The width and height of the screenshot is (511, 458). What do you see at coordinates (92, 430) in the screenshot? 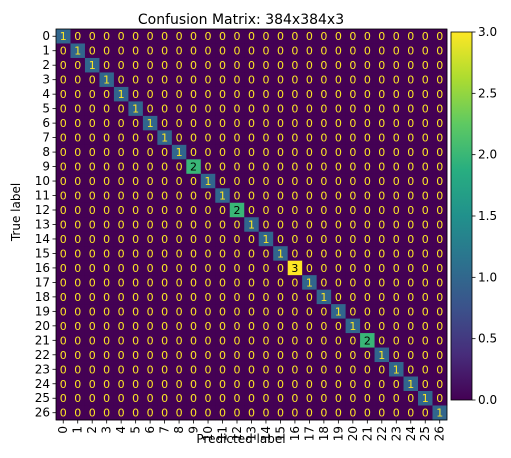
I see `x-tick-label: 2` at bounding box center [92, 430].